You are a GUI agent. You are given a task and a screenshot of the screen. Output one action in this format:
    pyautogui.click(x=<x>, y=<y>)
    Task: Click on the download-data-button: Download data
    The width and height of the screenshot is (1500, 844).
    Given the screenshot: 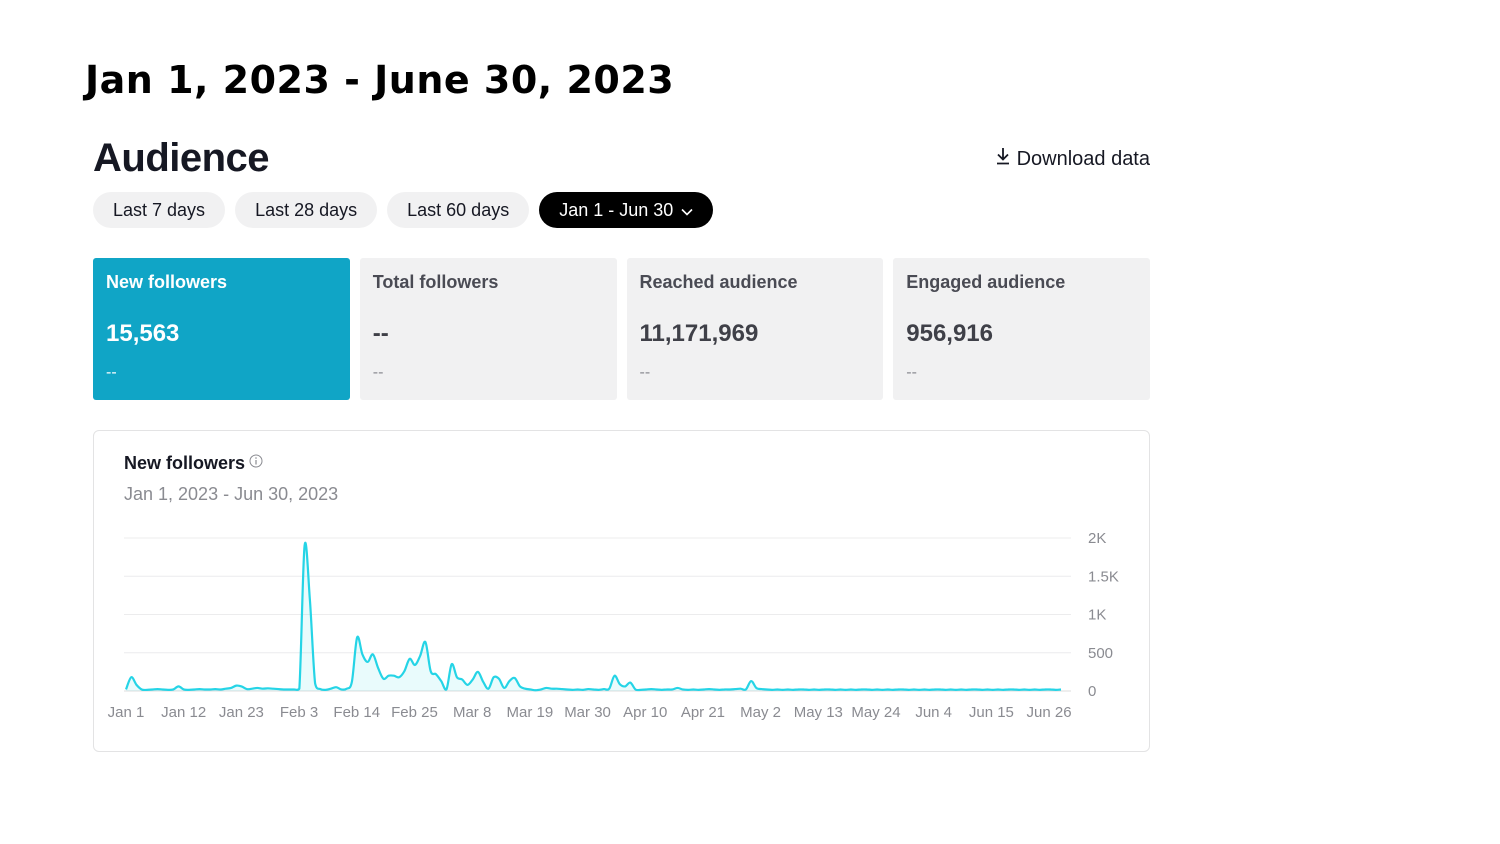 What is the action you would take?
    pyautogui.click(x=1072, y=159)
    